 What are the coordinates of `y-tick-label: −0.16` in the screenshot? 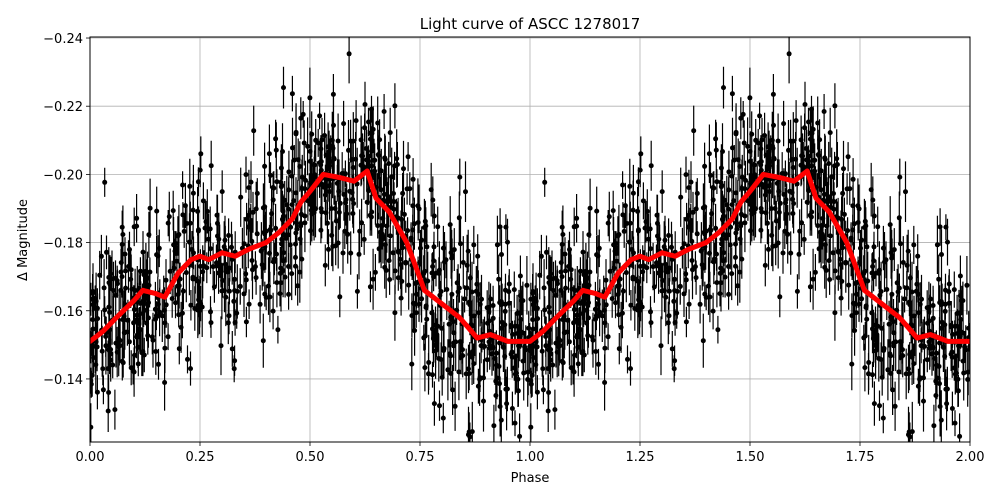 It's located at (63, 312).